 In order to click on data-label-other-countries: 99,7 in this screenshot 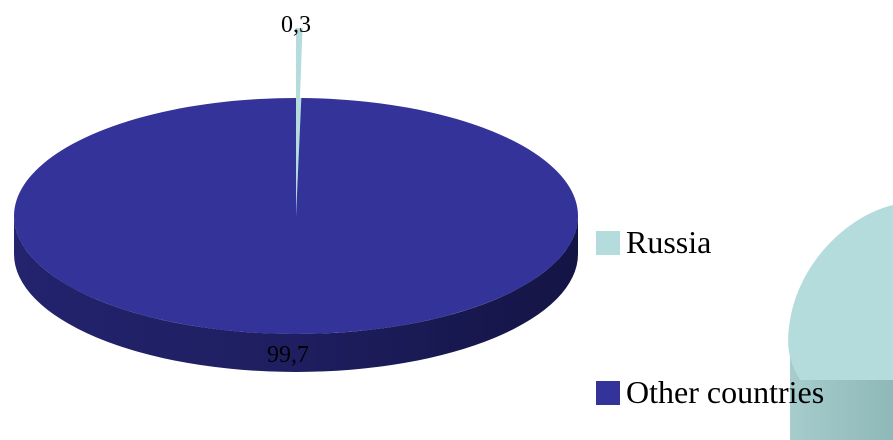, I will do `click(288, 355)`.